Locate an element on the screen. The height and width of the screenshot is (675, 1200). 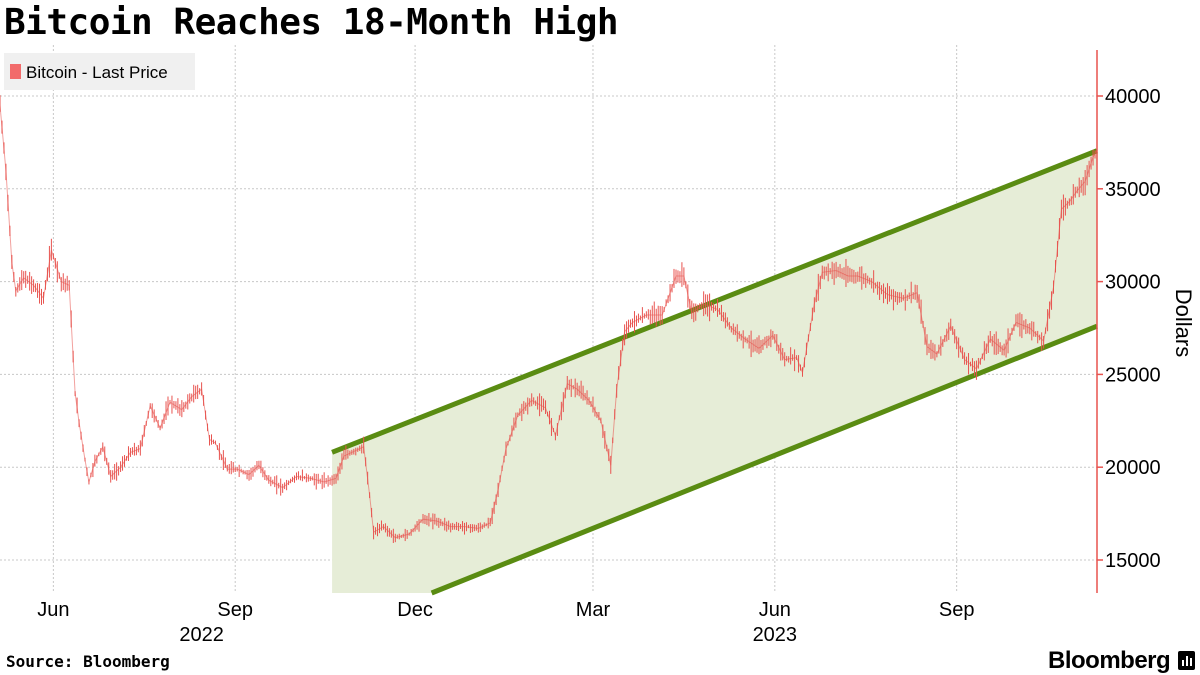
y-tick-label-15000: 15000 is located at coordinates (1133, 561).